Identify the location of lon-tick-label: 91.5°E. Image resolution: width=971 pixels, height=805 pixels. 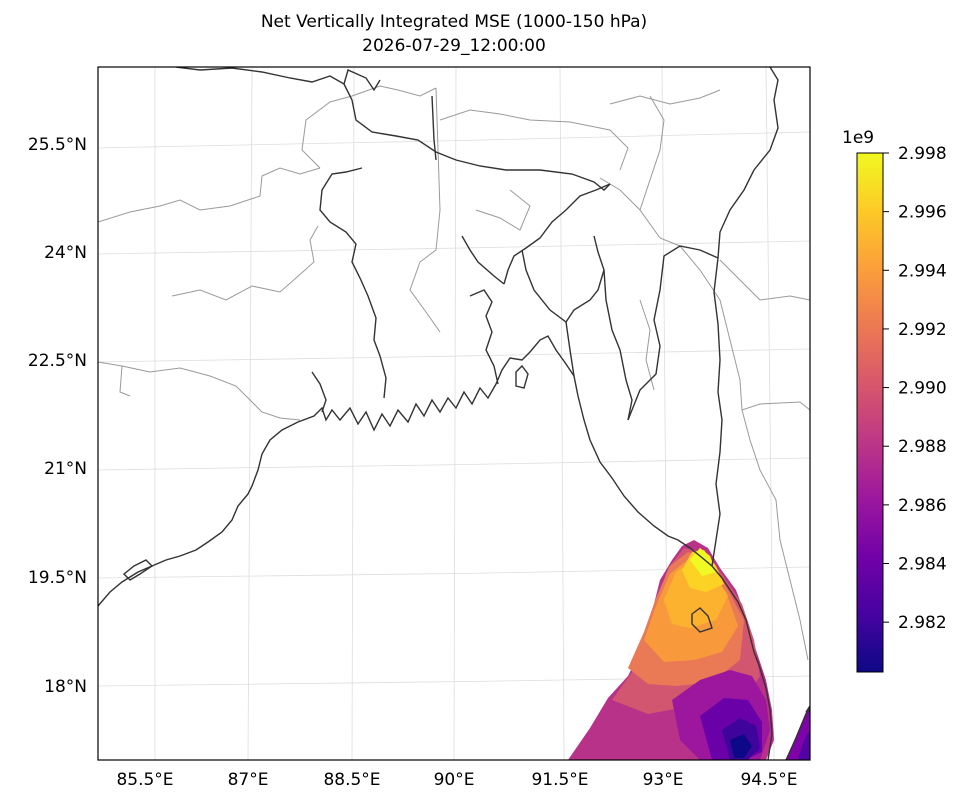
(559, 780).